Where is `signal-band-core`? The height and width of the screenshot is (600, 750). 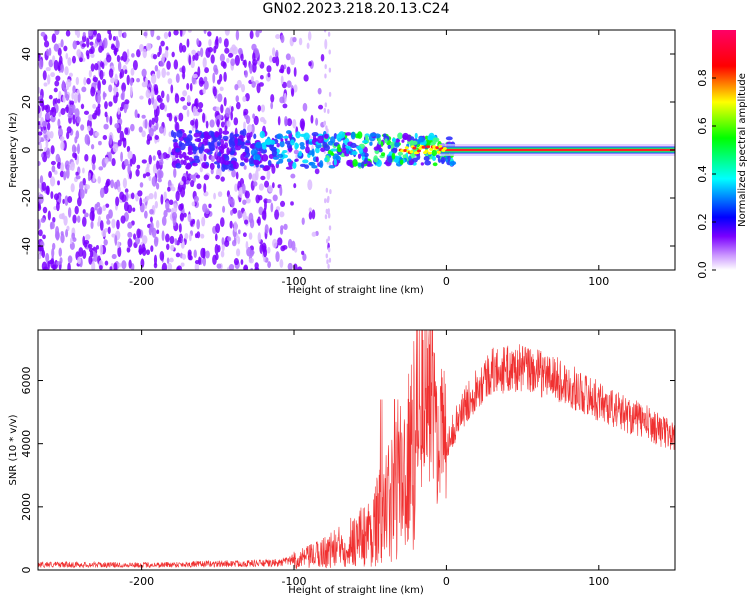
signal-band-core is located at coordinates (556, 150).